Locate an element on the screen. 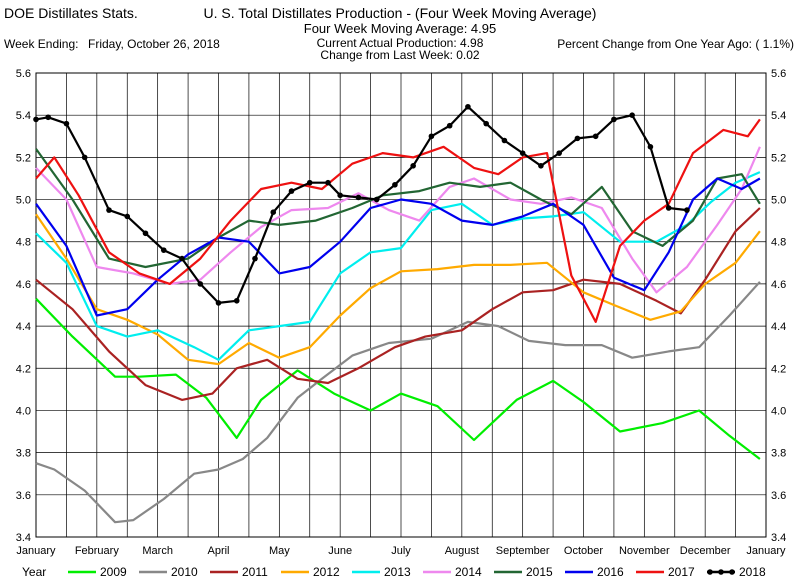  legend-item-2012: 2012 is located at coordinates (326, 572).